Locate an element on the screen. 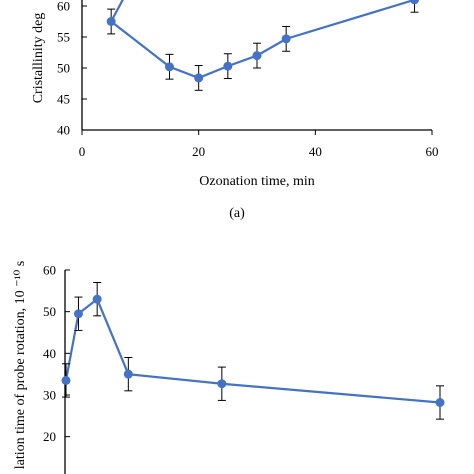 The image size is (474, 474). x-tick-label: 40 is located at coordinates (315, 151).